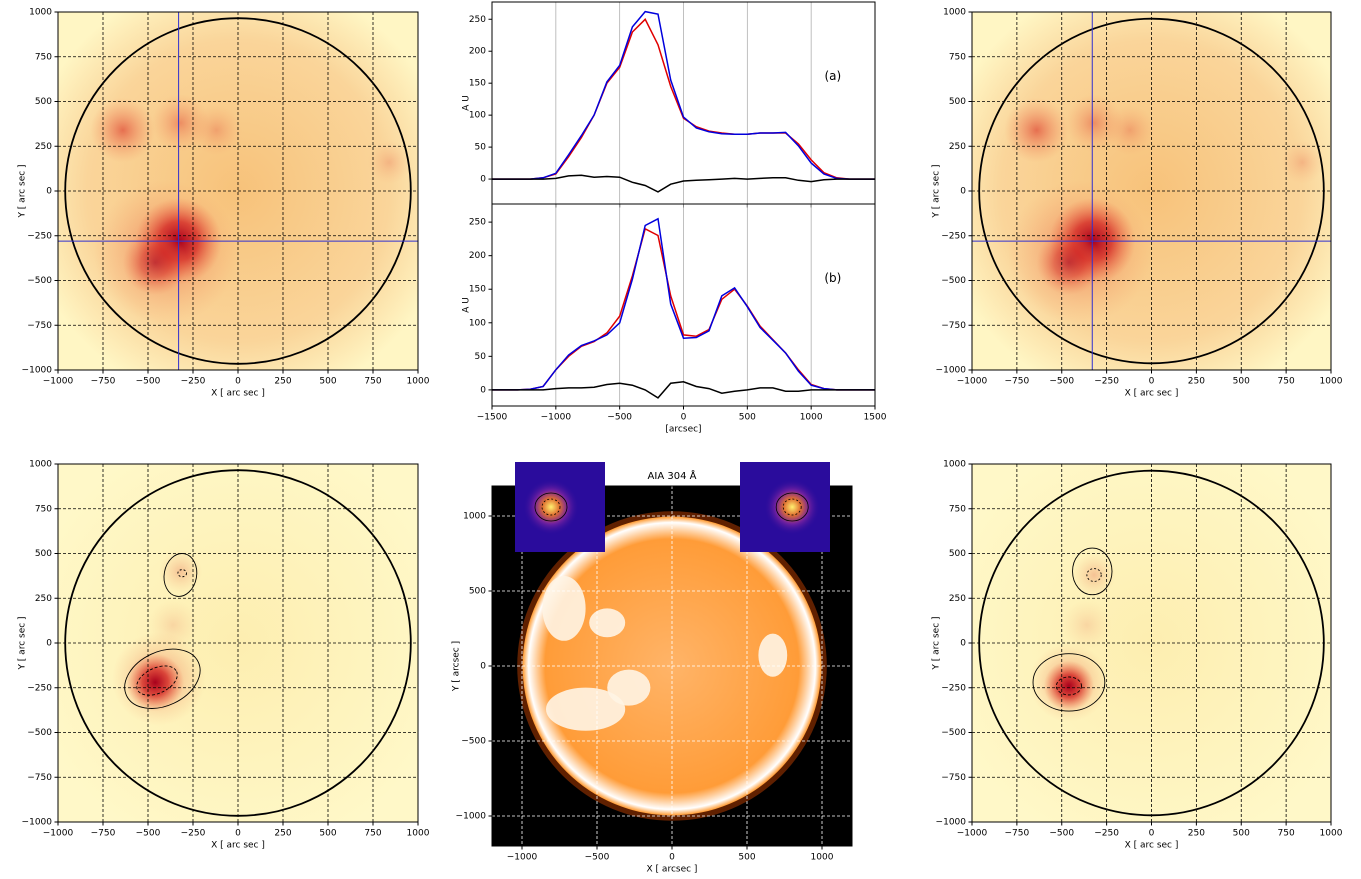 This screenshot has width=1361, height=879. Describe the element at coordinates (492, 418) in the screenshot. I see `x-tick-label: −1500` at that location.